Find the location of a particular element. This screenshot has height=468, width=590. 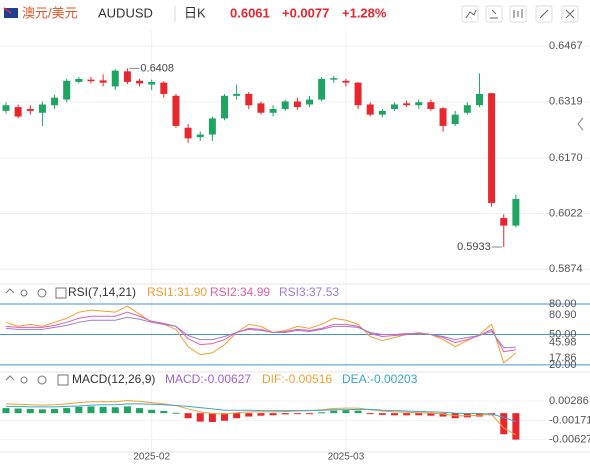

change: +0.0077 is located at coordinates (305, 12).